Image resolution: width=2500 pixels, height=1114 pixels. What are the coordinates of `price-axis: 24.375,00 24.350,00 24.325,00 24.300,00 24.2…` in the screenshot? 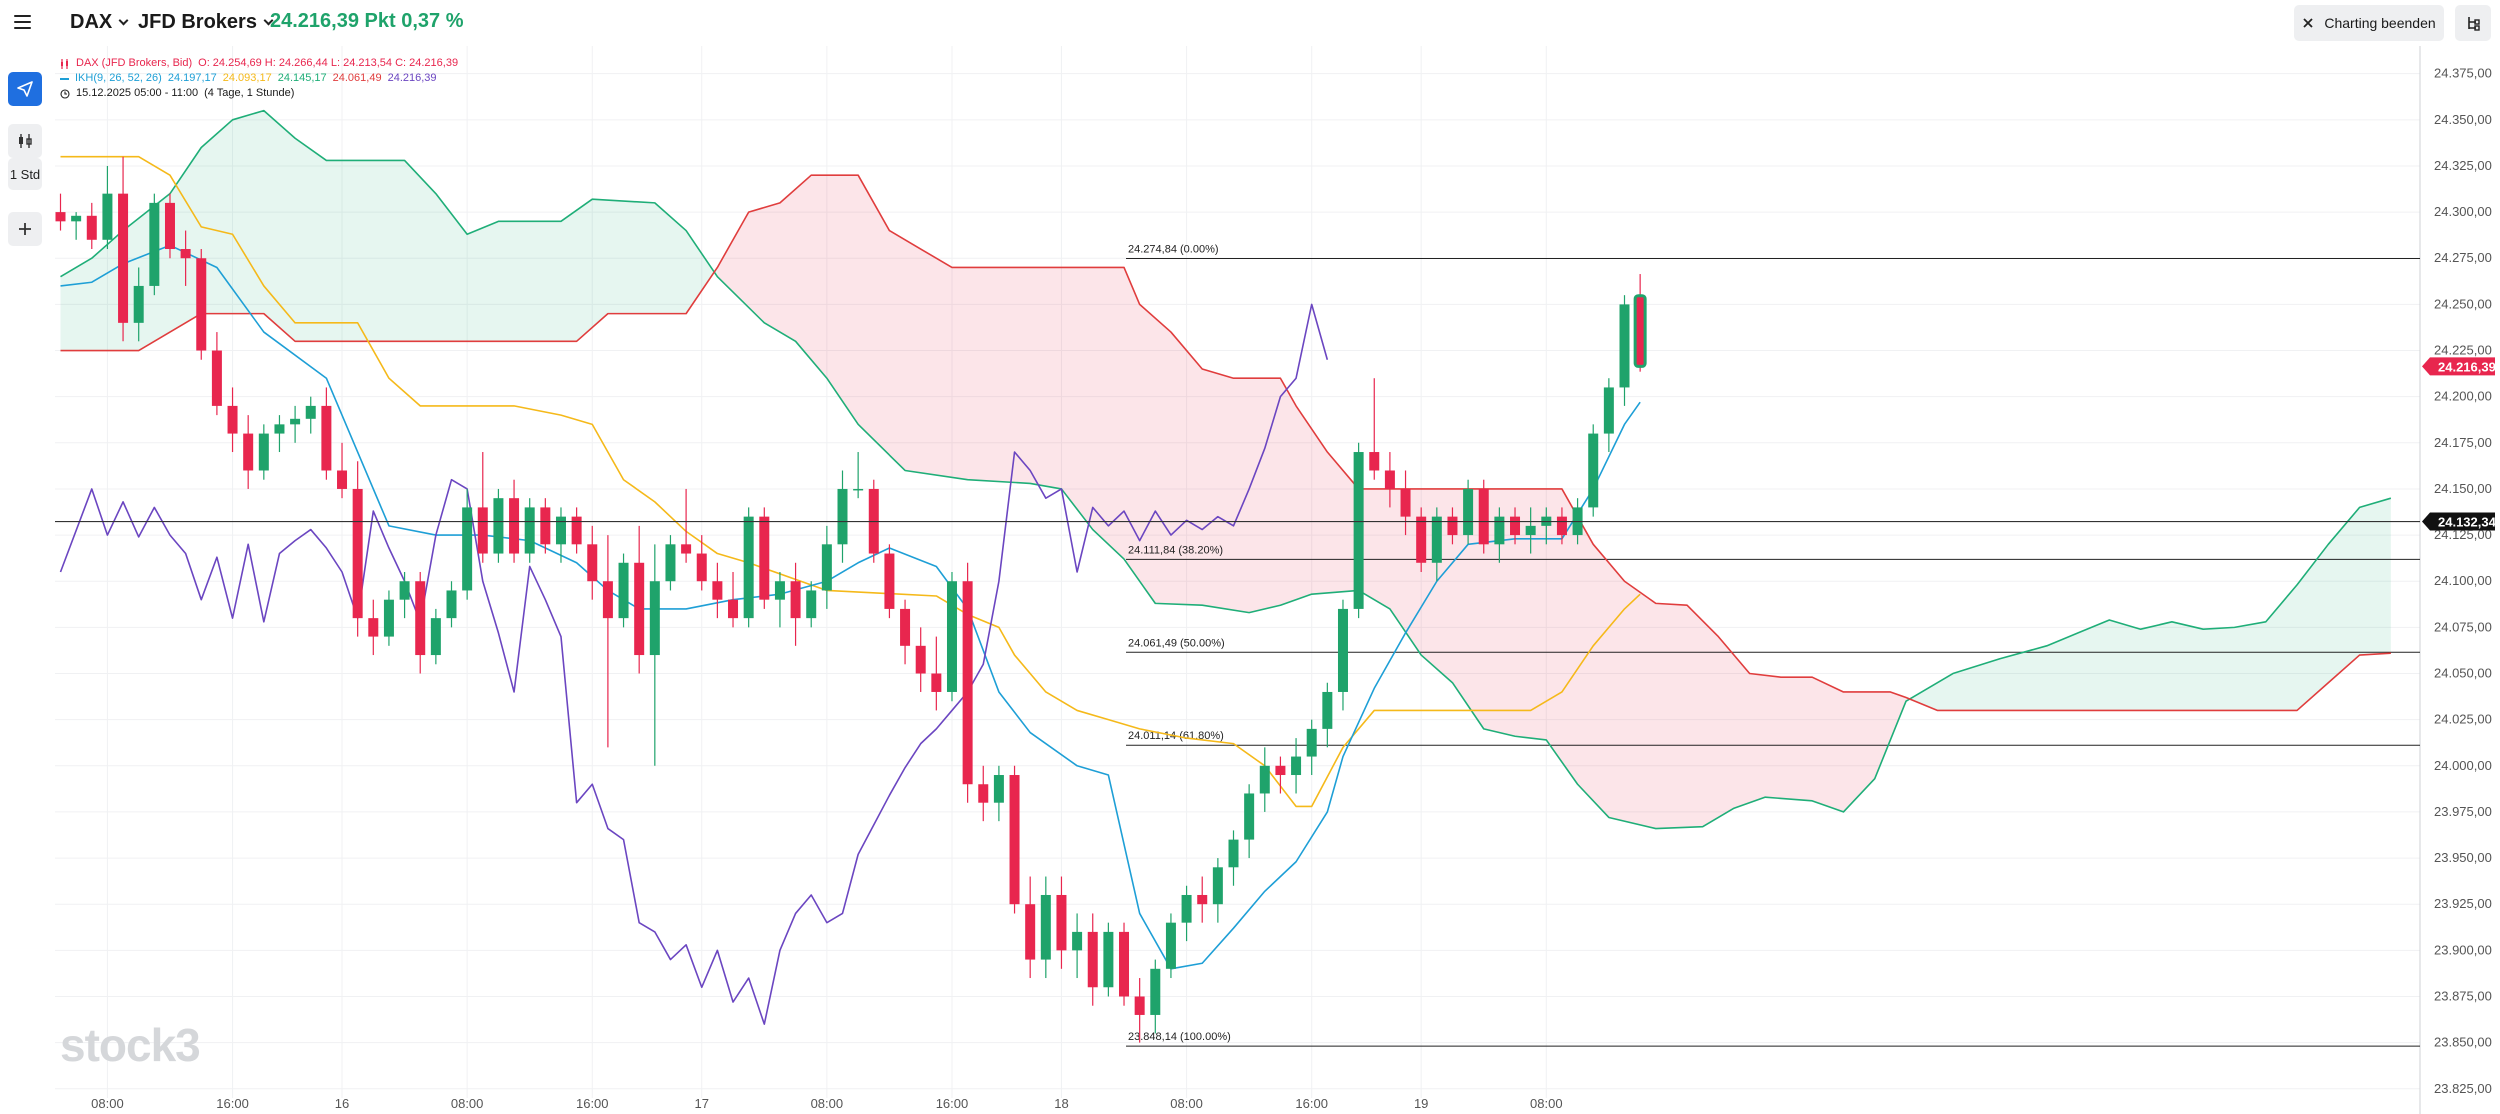 It's located at (2463, 581).